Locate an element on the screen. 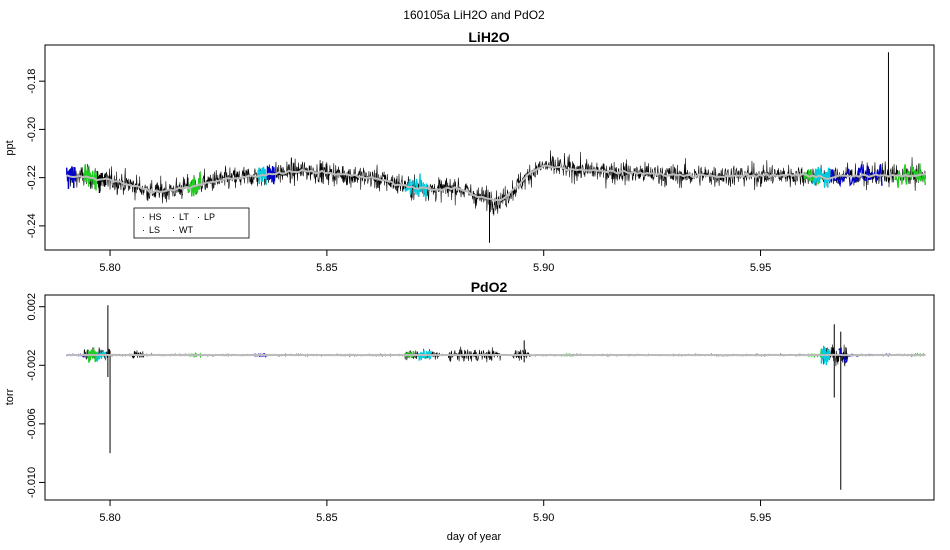 The height and width of the screenshot is (550, 950). legend-marker-lp: · is located at coordinates (198, 217).